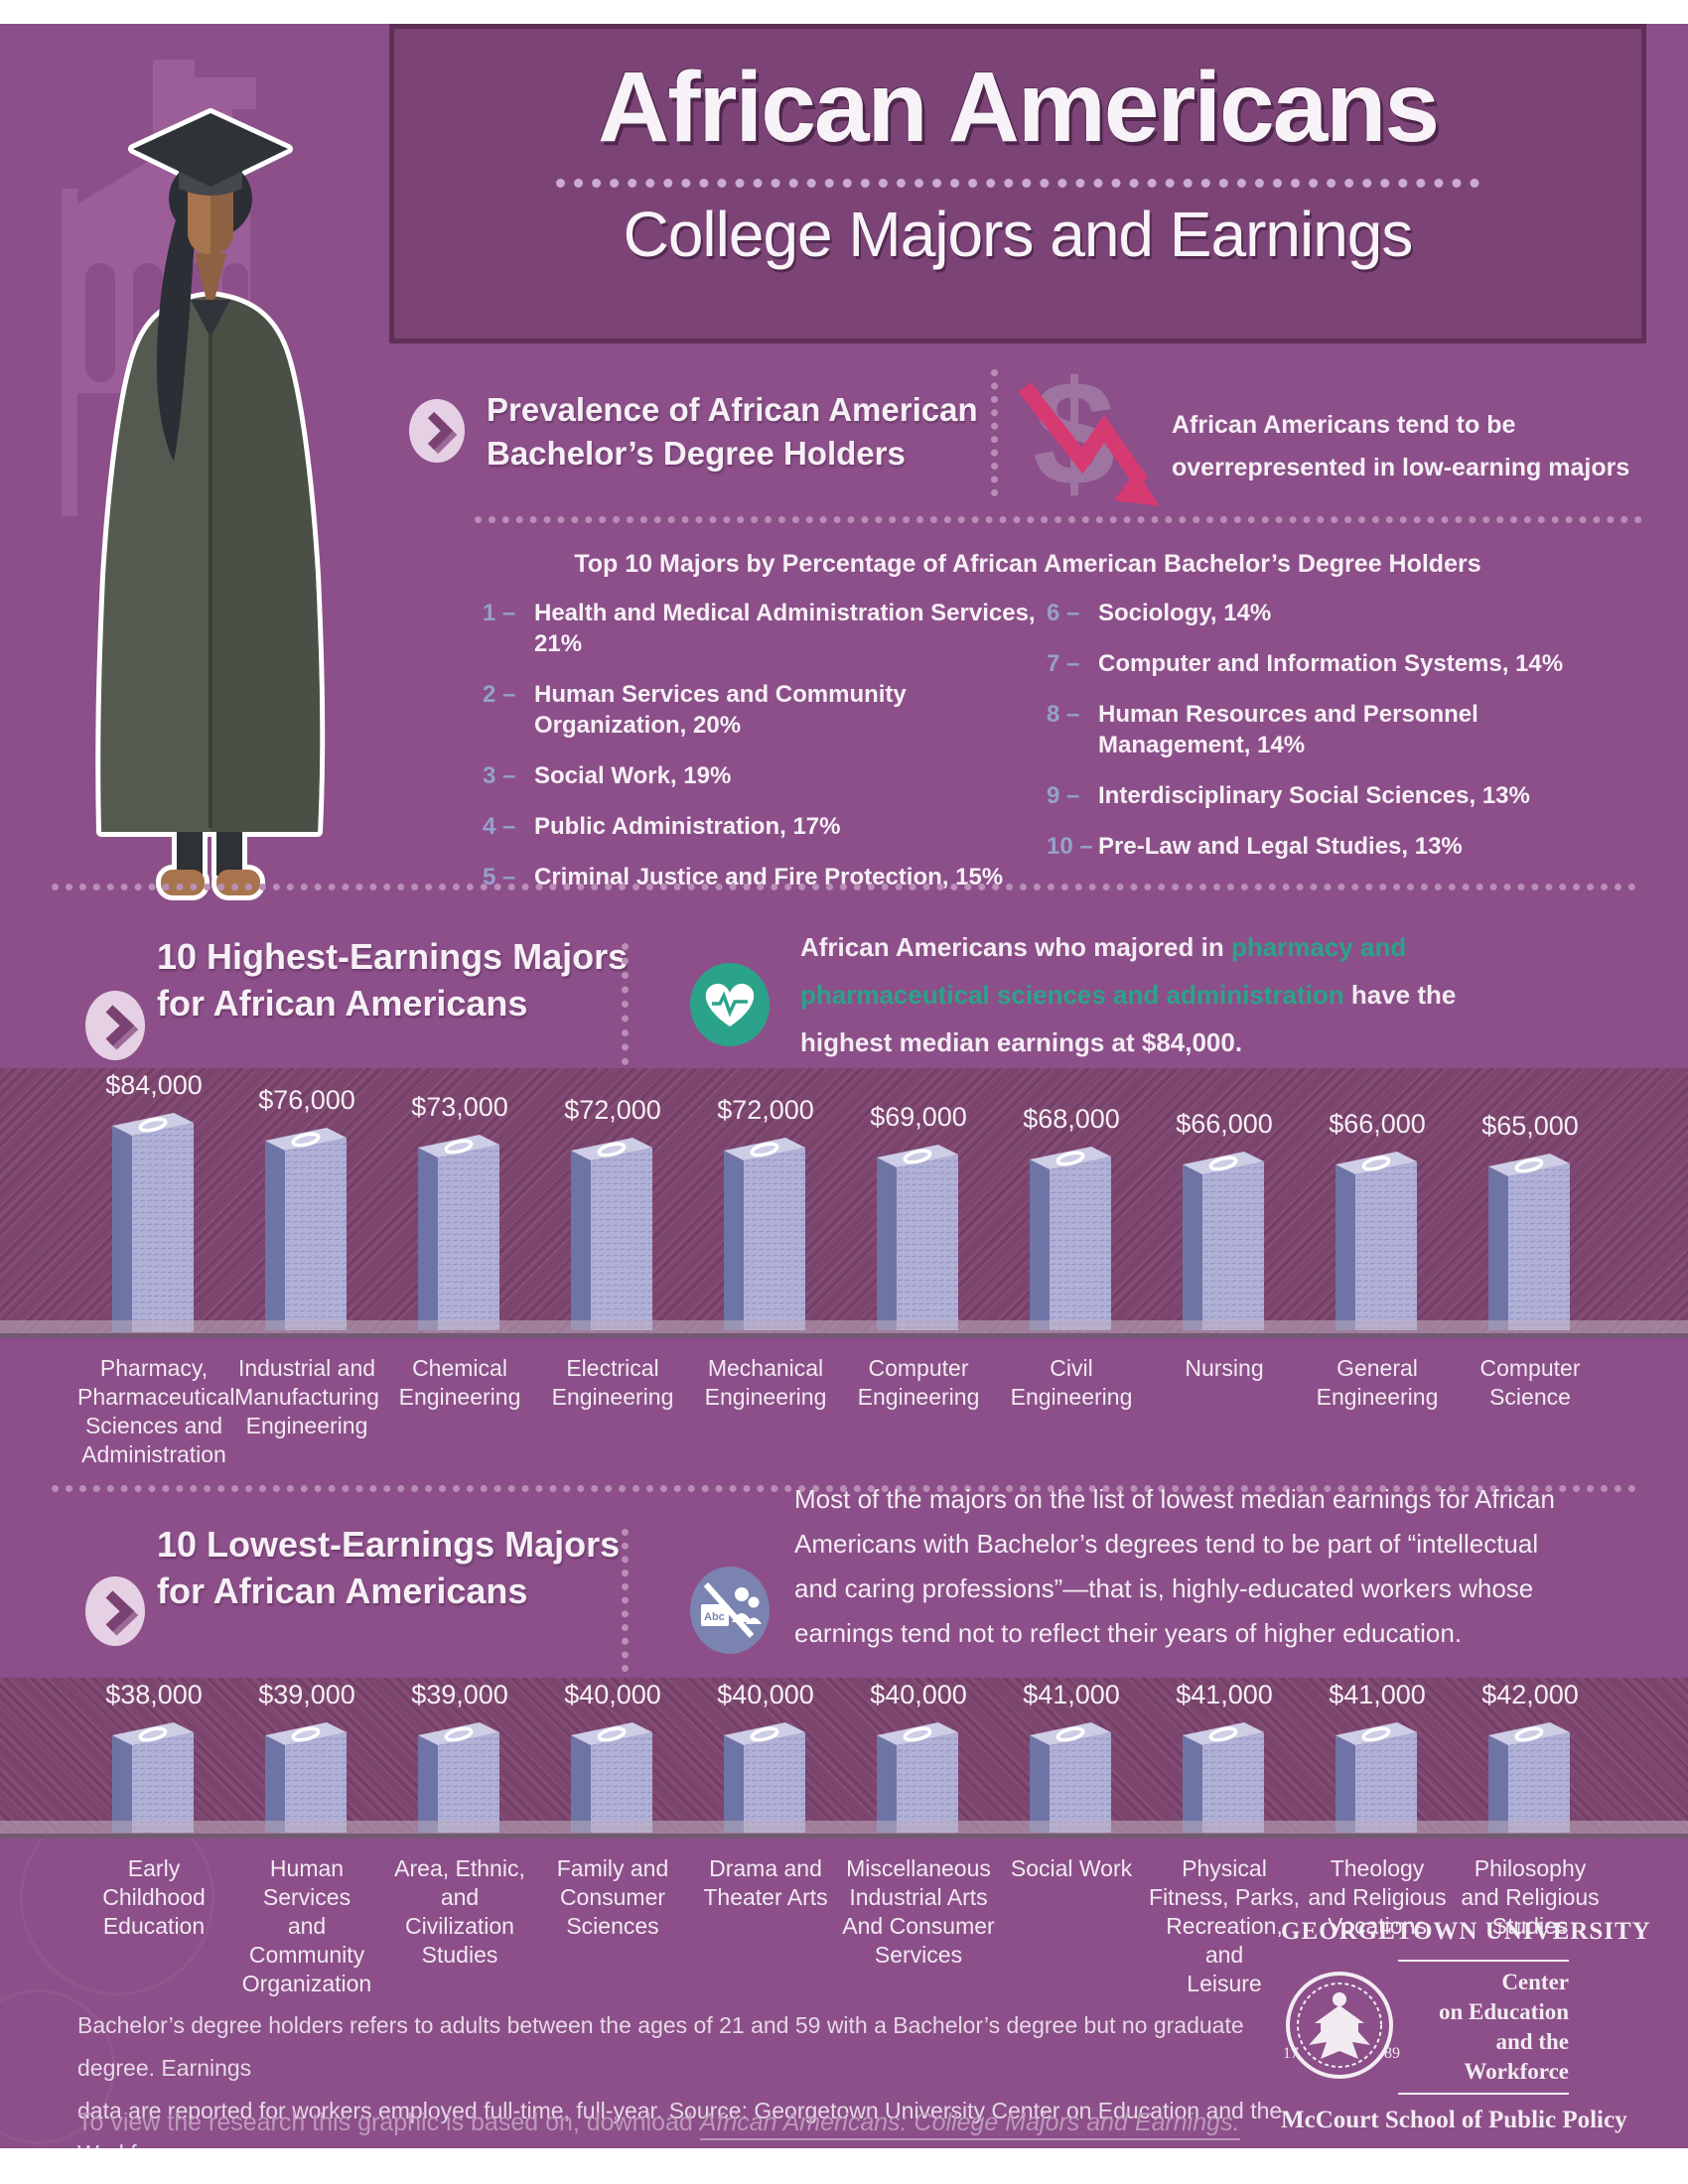  What do you see at coordinates (765, 1382) in the screenshot?
I see `bar-category-label: Mechanical Engineering` at bounding box center [765, 1382].